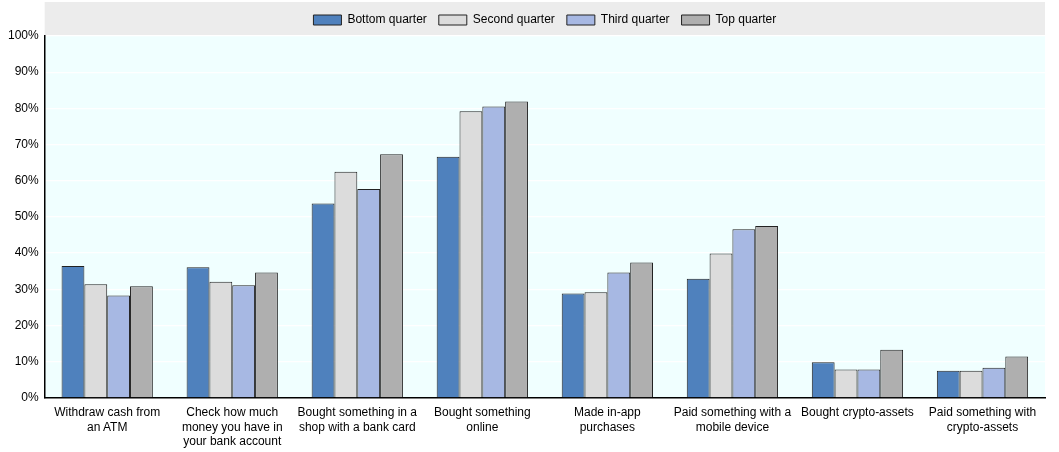 The image size is (1059, 452). Describe the element at coordinates (30, 397) in the screenshot. I see `y-tick-label: 0%` at that location.